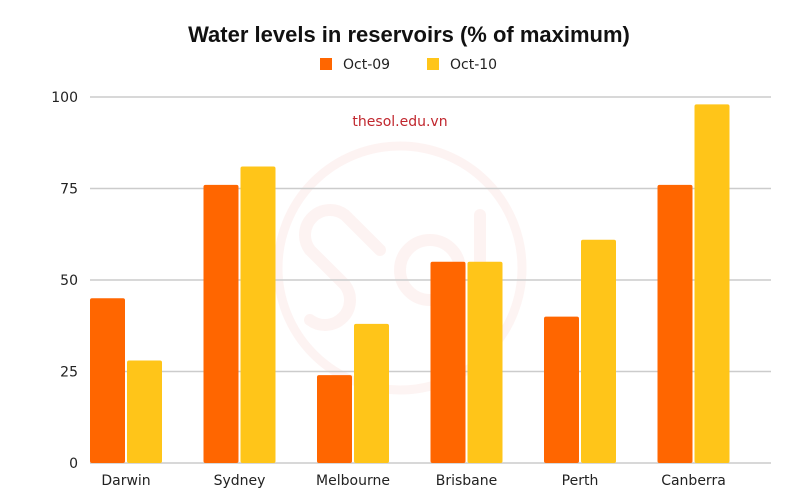 This screenshot has height=500, width=800. Describe the element at coordinates (69, 190) in the screenshot. I see `y-tick-label: 75` at that location.